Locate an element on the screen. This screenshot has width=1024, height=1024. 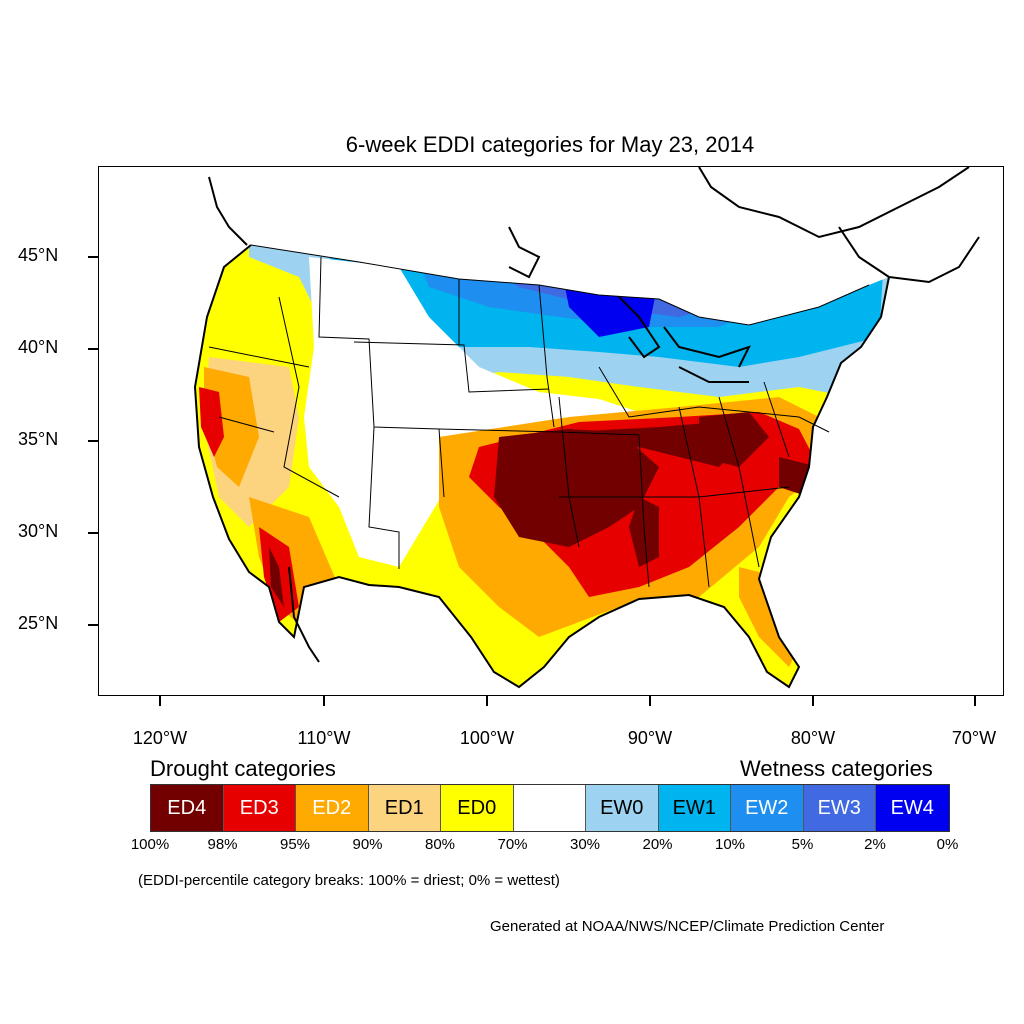
lat-label: 45°N is located at coordinates (38, 255).